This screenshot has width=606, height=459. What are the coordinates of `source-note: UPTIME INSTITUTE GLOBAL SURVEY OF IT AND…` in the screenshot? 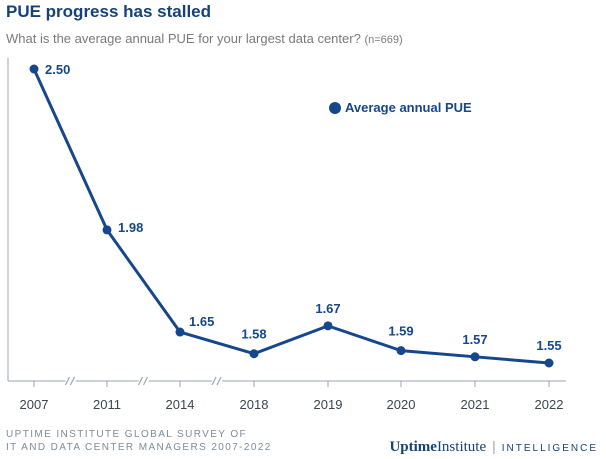 It's located at (139, 441).